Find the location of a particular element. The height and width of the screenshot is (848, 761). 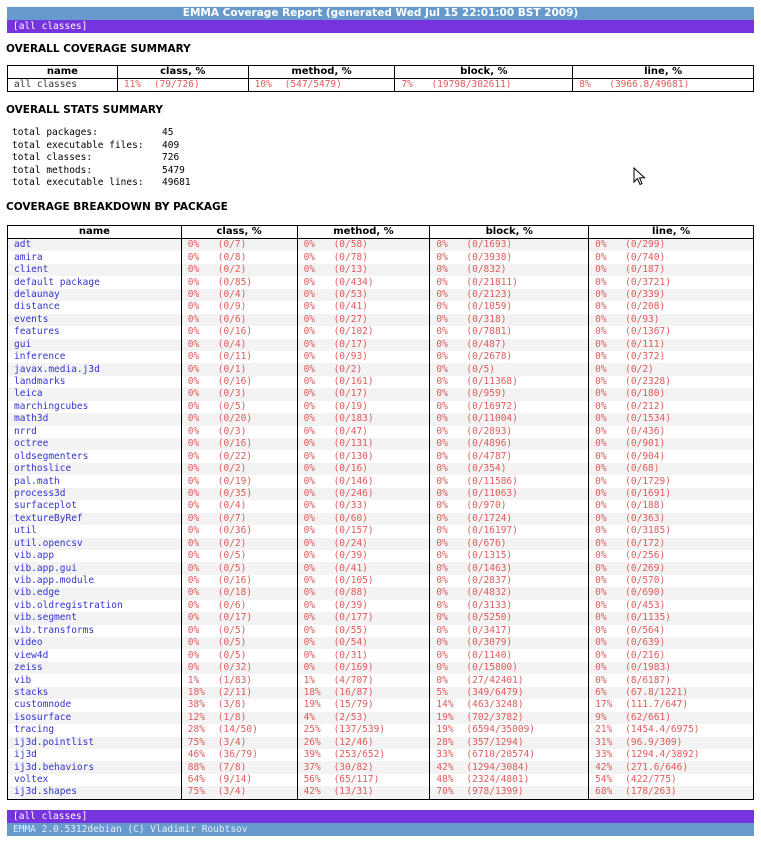

block-coverage-cell: 70% (978/1399) is located at coordinates (509, 793).